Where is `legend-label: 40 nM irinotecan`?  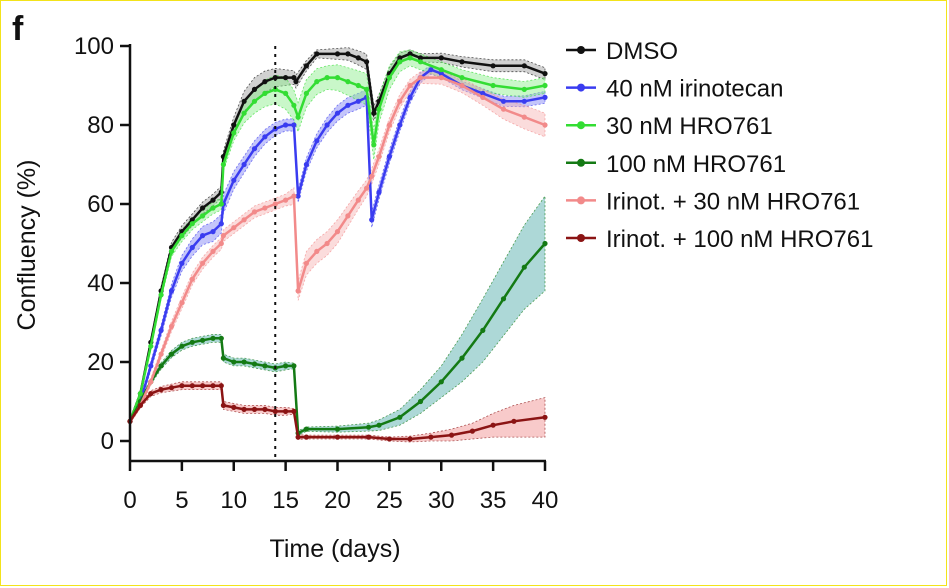
legend-label: 40 nM irinotecan is located at coordinates (694, 89).